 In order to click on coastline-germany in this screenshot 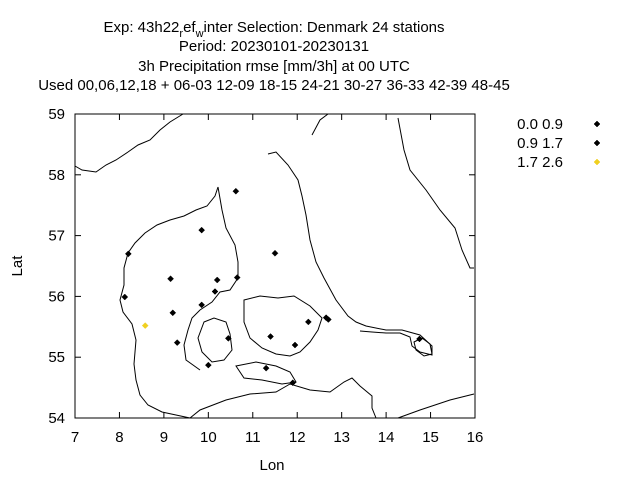, I will do `click(283, 398)`.